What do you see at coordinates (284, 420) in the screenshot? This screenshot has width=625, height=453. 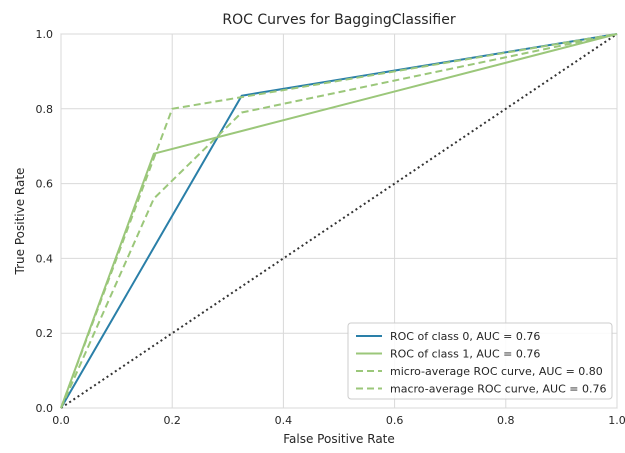 I see `x-tick-label: 0.4` at bounding box center [284, 420].